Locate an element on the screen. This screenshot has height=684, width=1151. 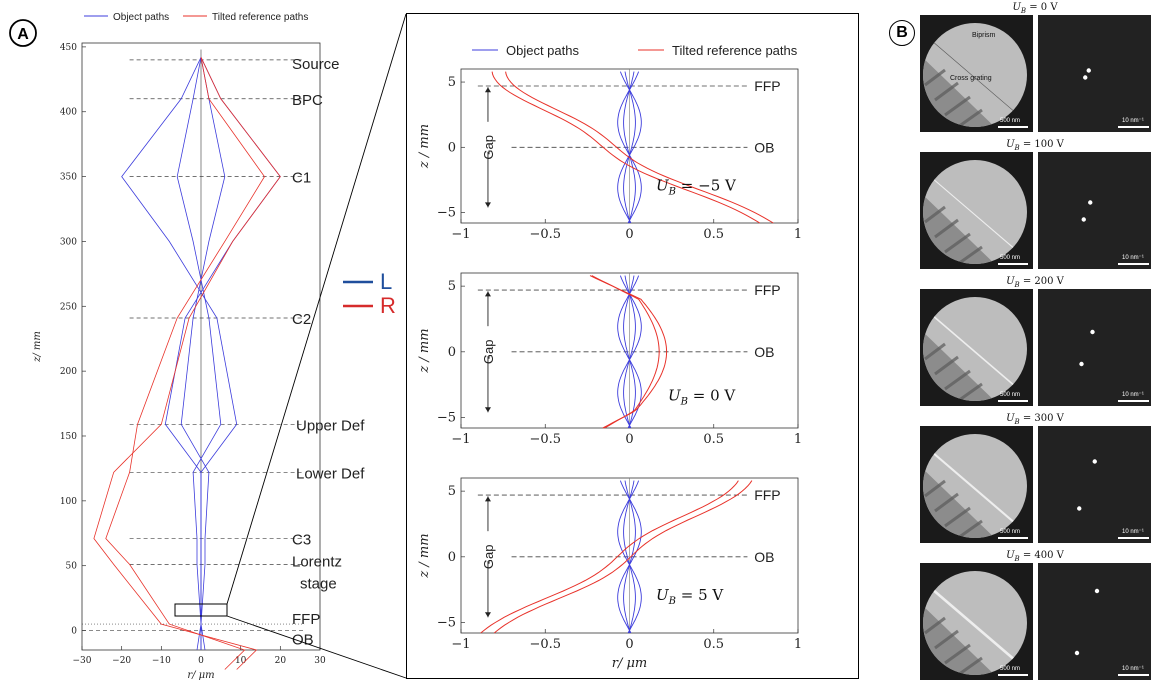
y-tick-label: 450 is located at coordinates (68, 48).